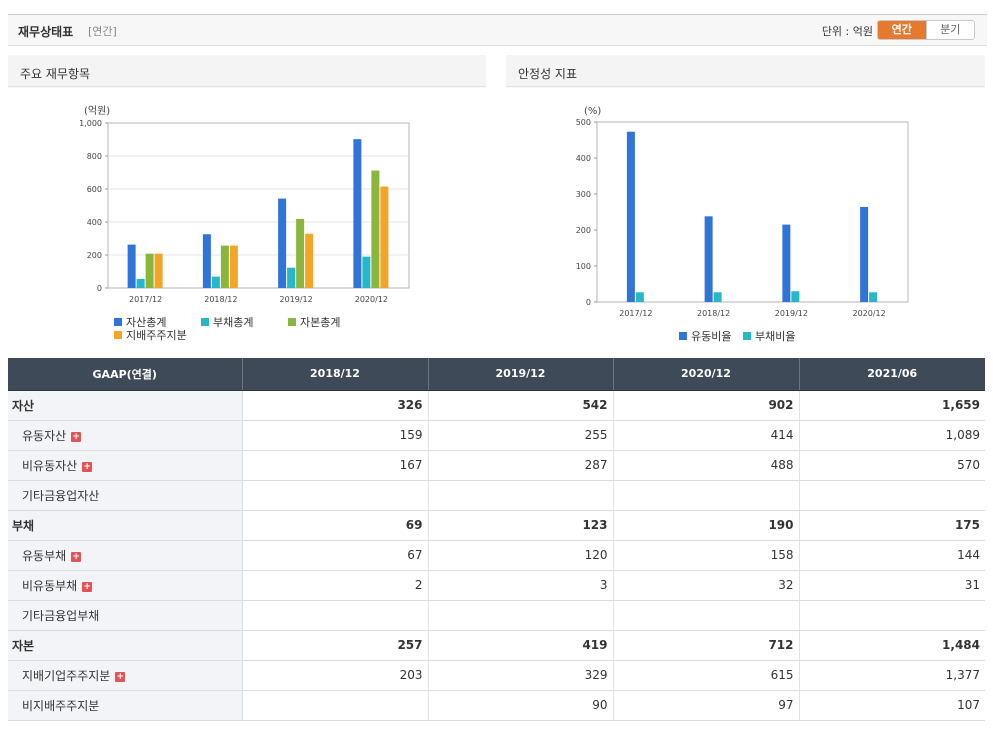  Describe the element at coordinates (496, 645) in the screenshot. I see `table-row: 자본 257 419 712 1,484` at that location.